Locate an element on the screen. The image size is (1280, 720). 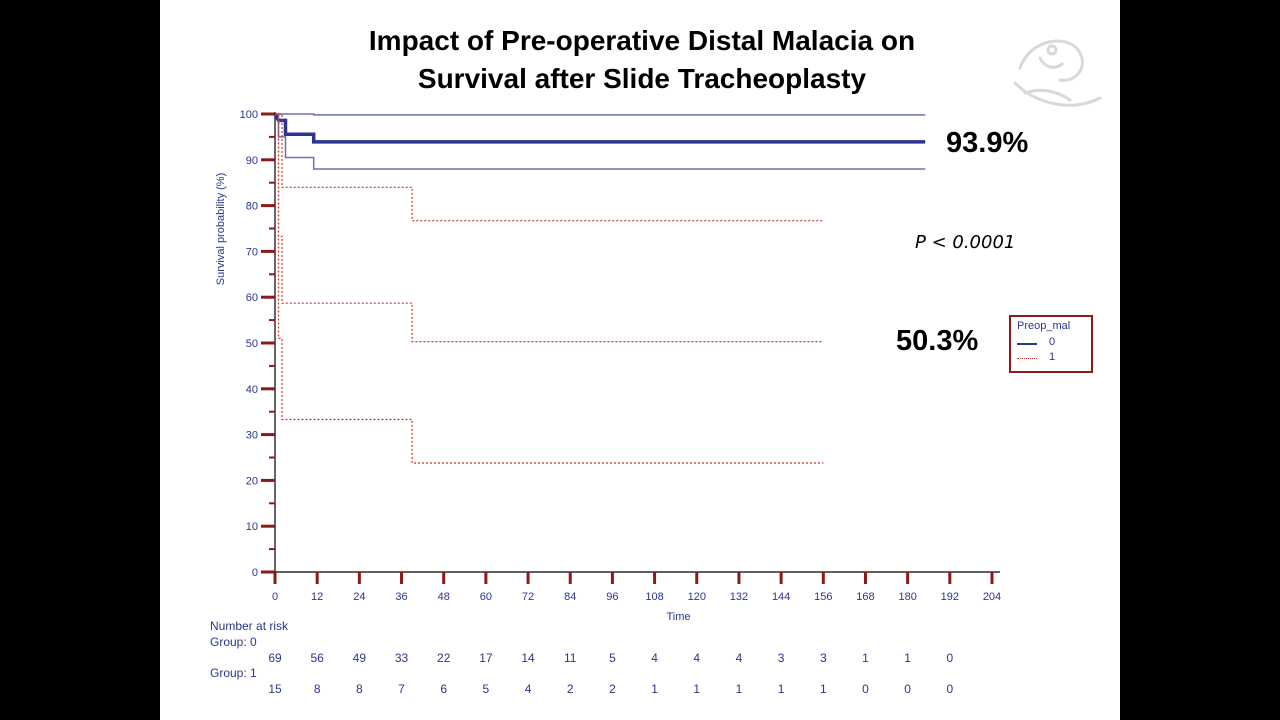
x-tick-label: 36 is located at coordinates (401, 597).